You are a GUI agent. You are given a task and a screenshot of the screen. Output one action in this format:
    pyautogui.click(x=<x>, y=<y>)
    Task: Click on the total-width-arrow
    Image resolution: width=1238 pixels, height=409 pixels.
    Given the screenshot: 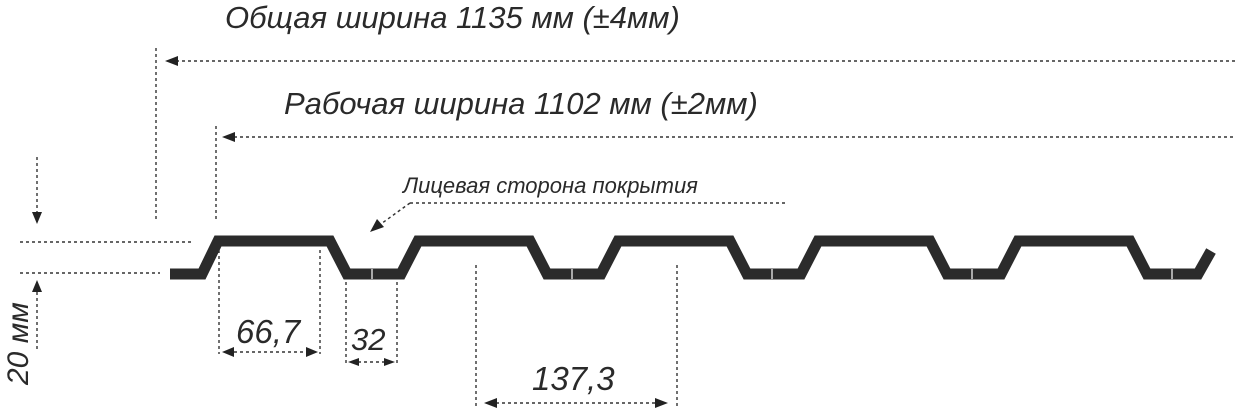 What is the action you would take?
    pyautogui.click(x=171, y=61)
    